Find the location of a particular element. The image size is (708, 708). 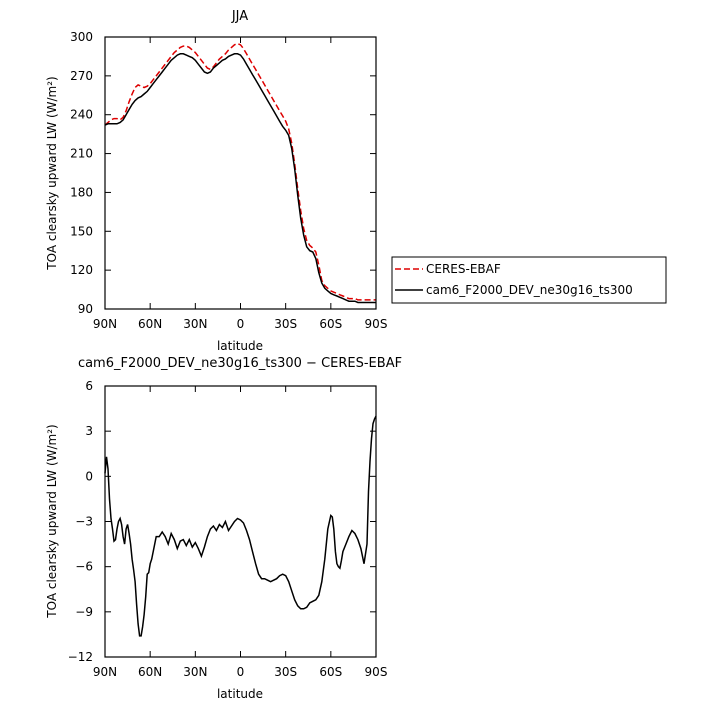

top-x-tick-label: 30S is located at coordinates (285, 324).